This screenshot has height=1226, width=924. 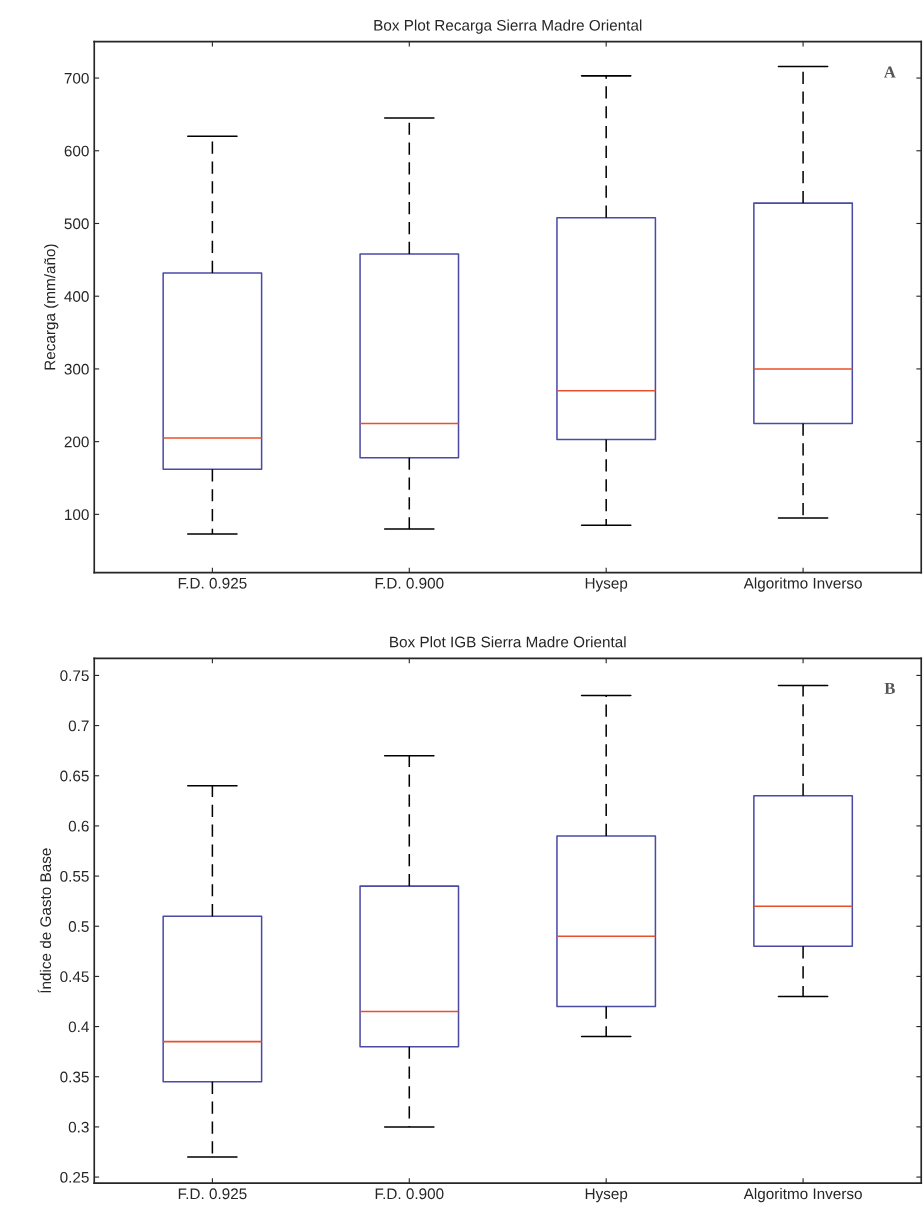 What do you see at coordinates (889, 688) in the screenshot?
I see `annotation: B` at bounding box center [889, 688].